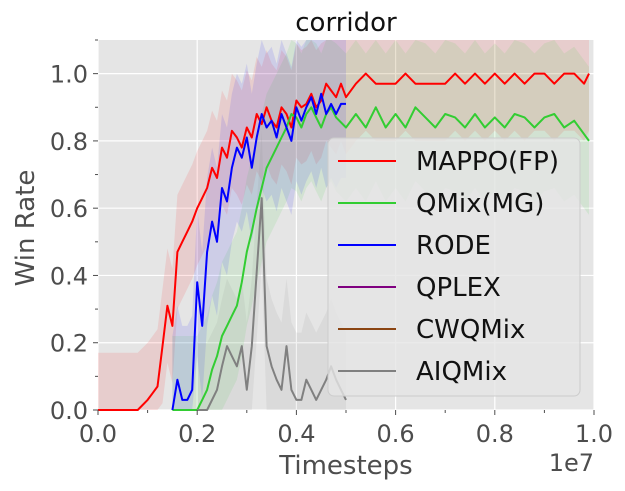  I want to click on x-axis-multiplier: 1e7, so click(571, 463).